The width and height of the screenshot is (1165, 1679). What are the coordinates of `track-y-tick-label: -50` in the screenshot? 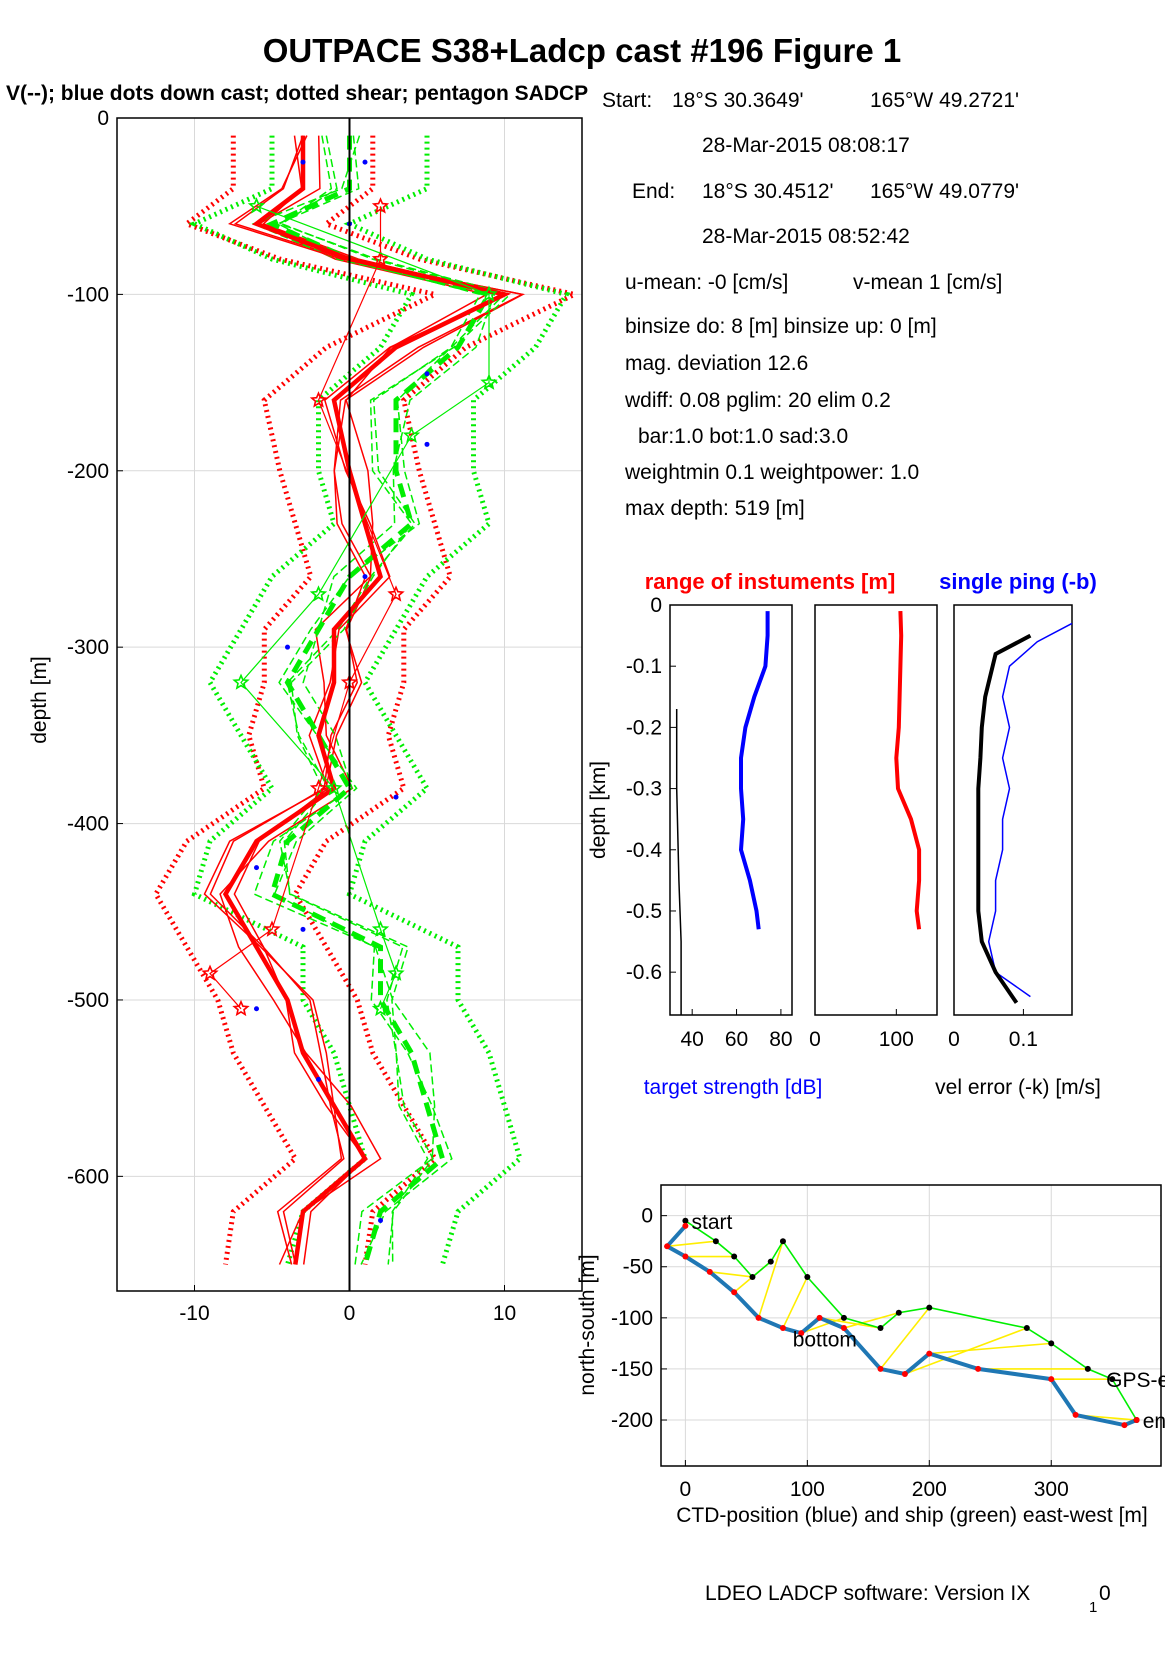 It's located at (638, 1267).